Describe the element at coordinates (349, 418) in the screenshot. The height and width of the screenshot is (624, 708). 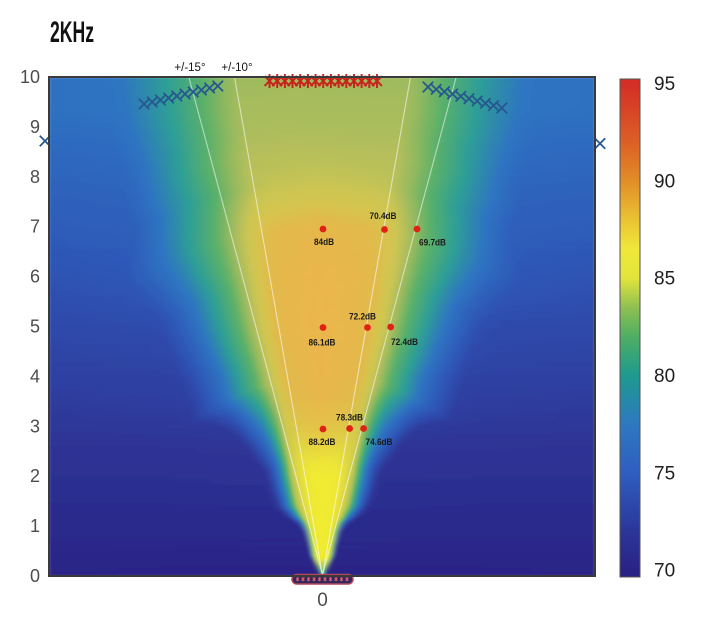
I see `svg-text: 78.3dB` at that location.